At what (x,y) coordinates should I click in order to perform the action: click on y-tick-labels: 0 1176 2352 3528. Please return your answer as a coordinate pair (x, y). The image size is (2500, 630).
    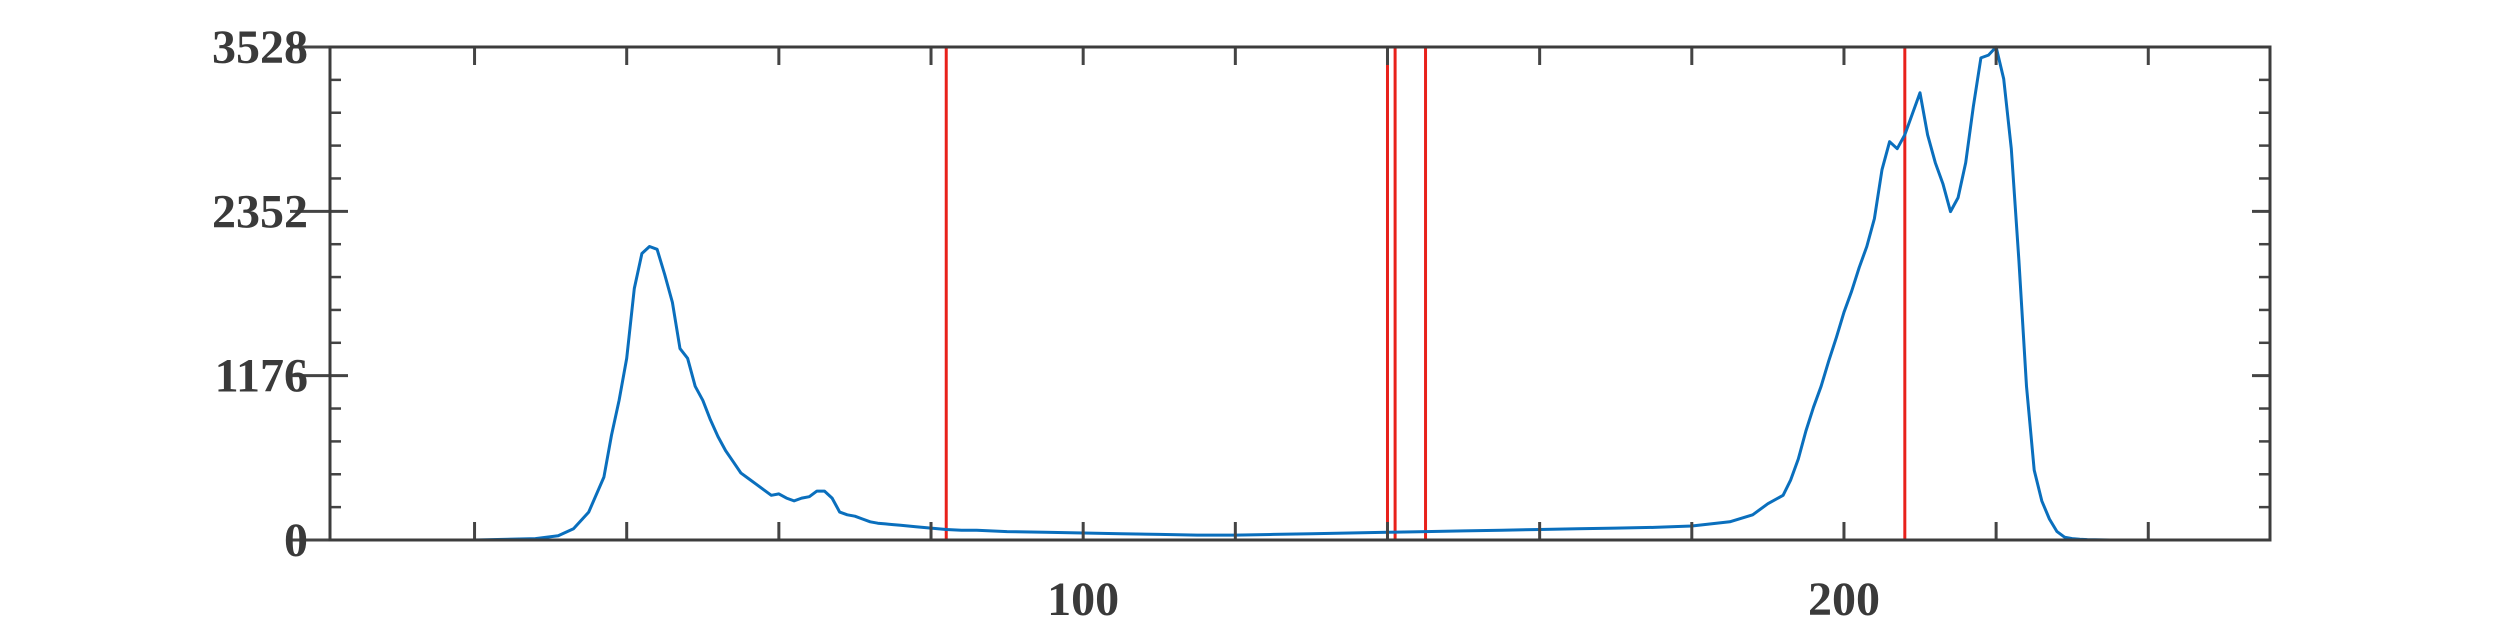
    Looking at the image, I should click on (260, 294).